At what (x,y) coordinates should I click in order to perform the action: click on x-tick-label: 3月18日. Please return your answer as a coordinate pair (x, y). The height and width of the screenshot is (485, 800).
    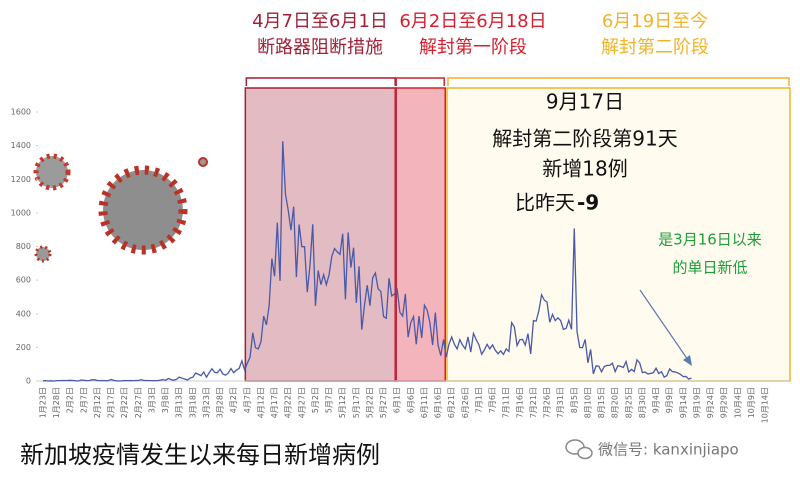
    Looking at the image, I should click on (192, 402).